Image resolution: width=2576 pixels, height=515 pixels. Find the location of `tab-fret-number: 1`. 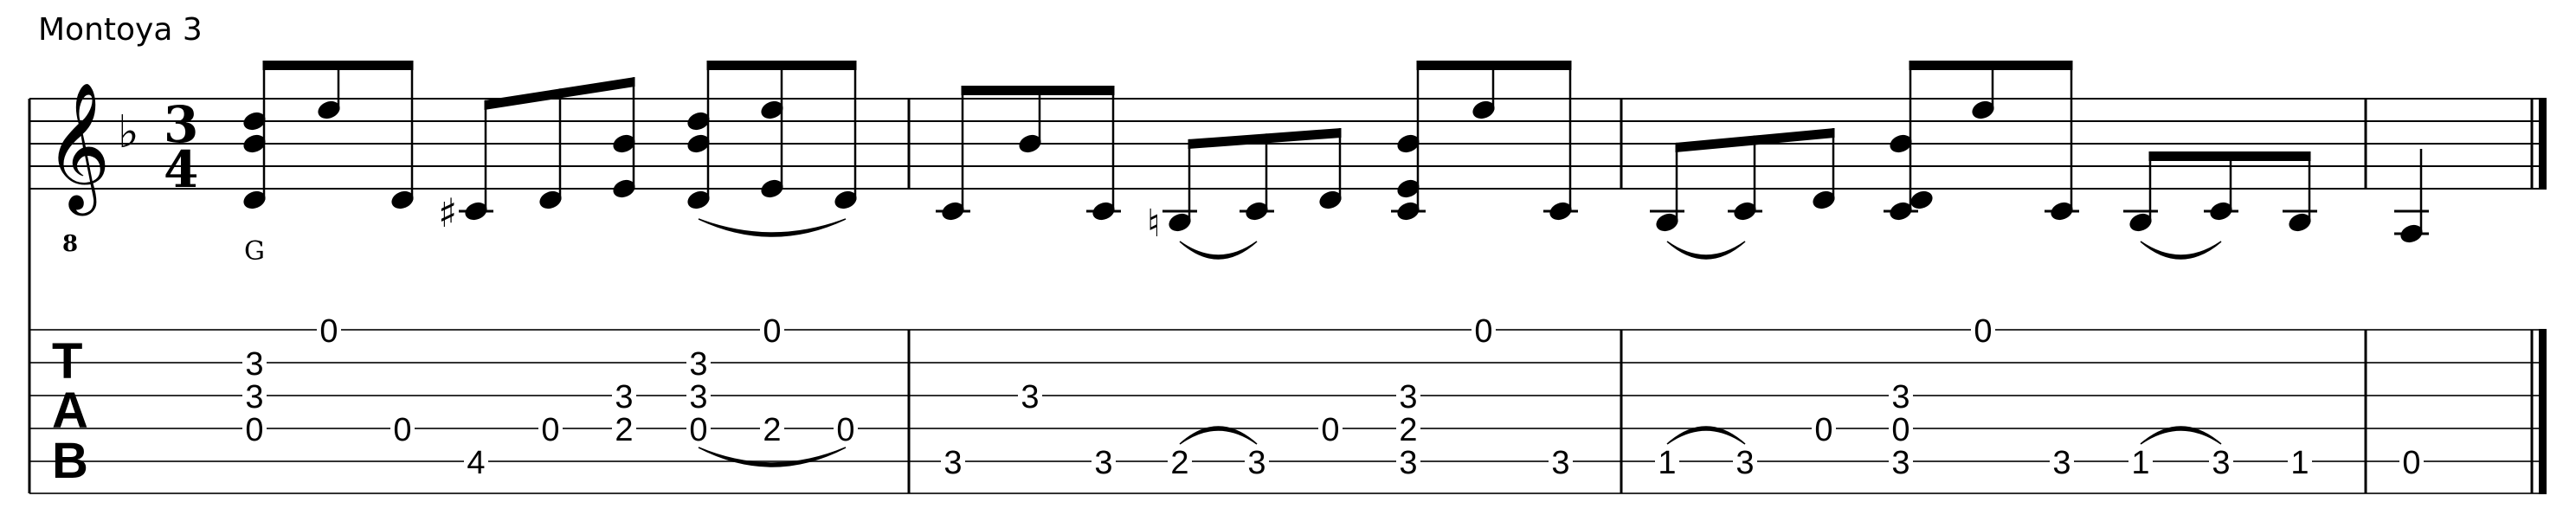

tab-fret-number: 1 is located at coordinates (1667, 463).